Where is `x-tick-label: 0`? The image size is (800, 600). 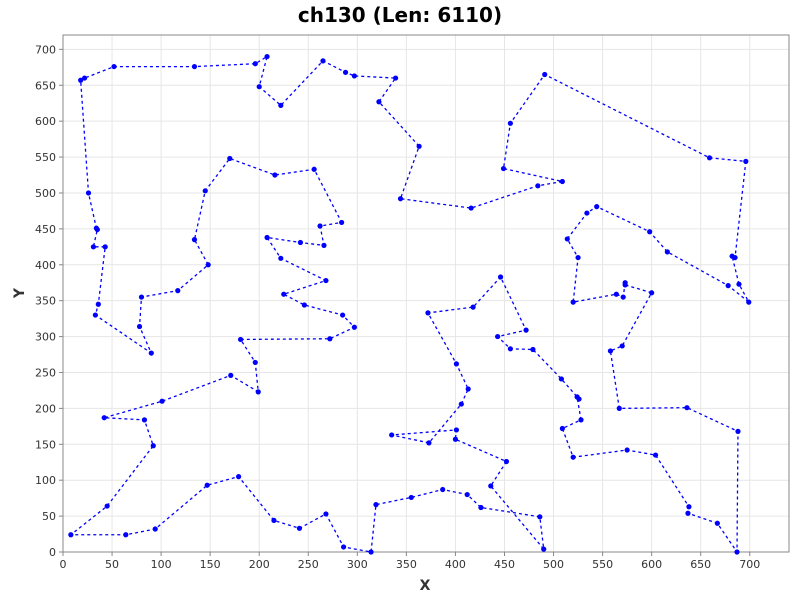 x-tick-label: 0 is located at coordinates (63, 564).